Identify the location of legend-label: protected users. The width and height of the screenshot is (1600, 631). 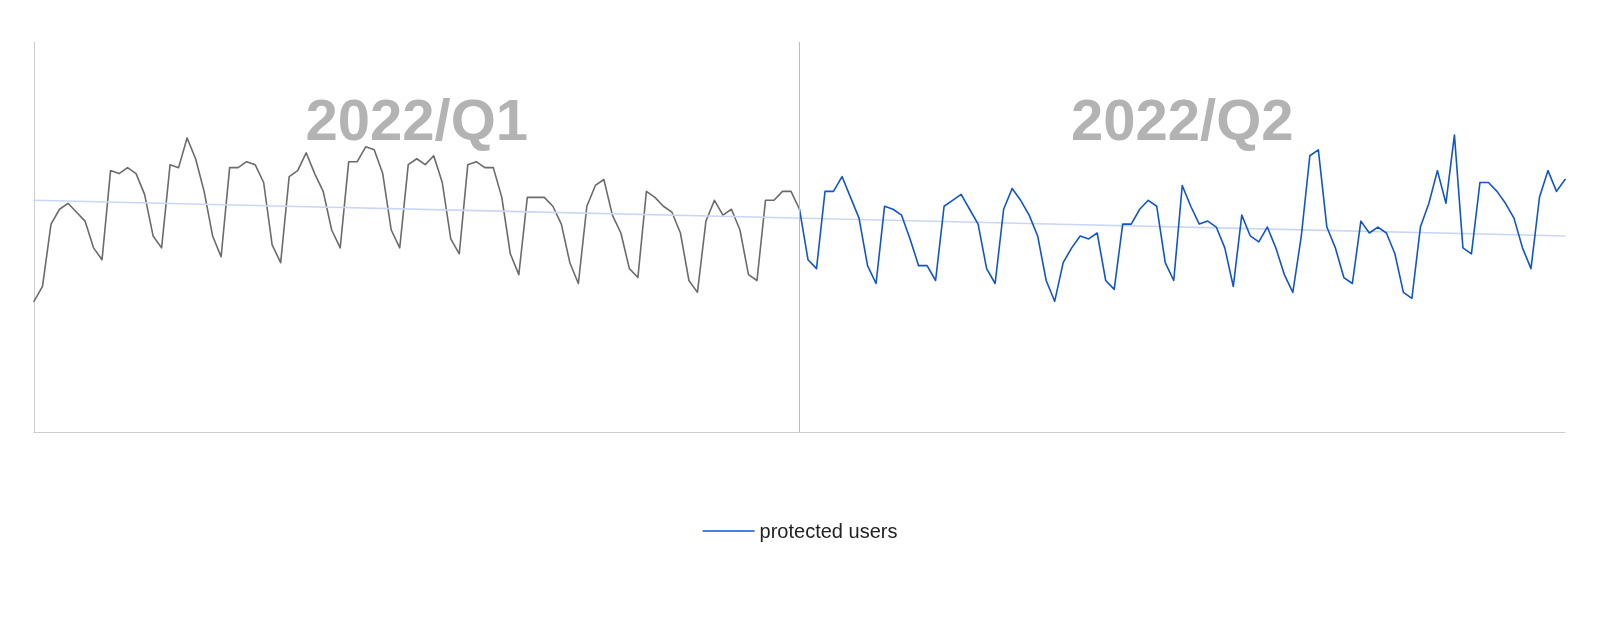
(828, 531).